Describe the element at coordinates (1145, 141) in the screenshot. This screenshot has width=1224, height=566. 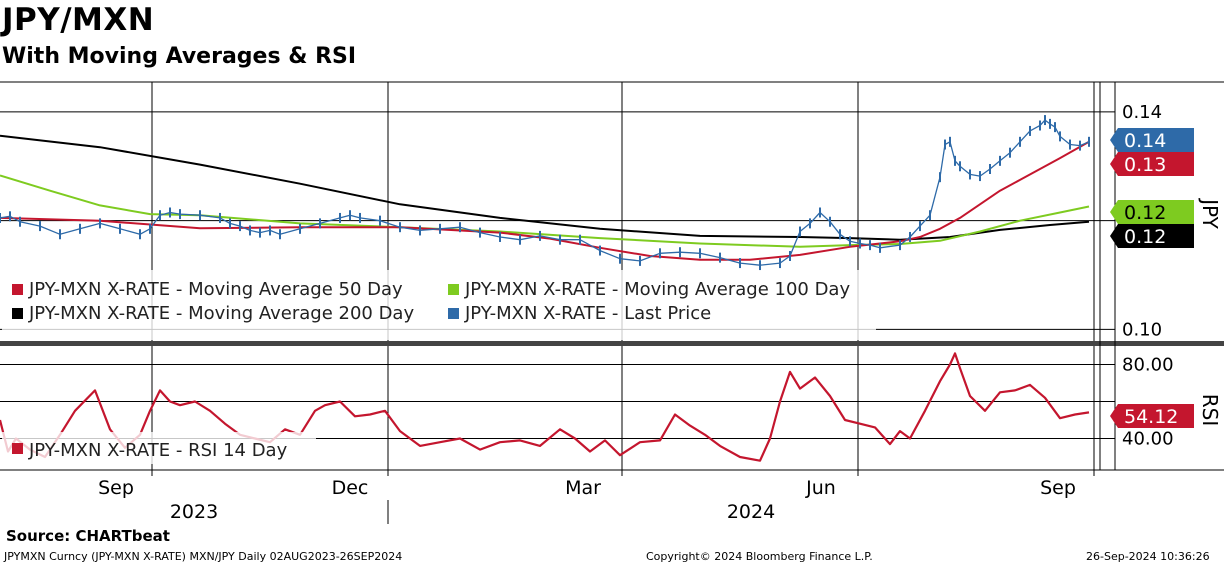
I see `tag-price-text: 0.14` at that location.